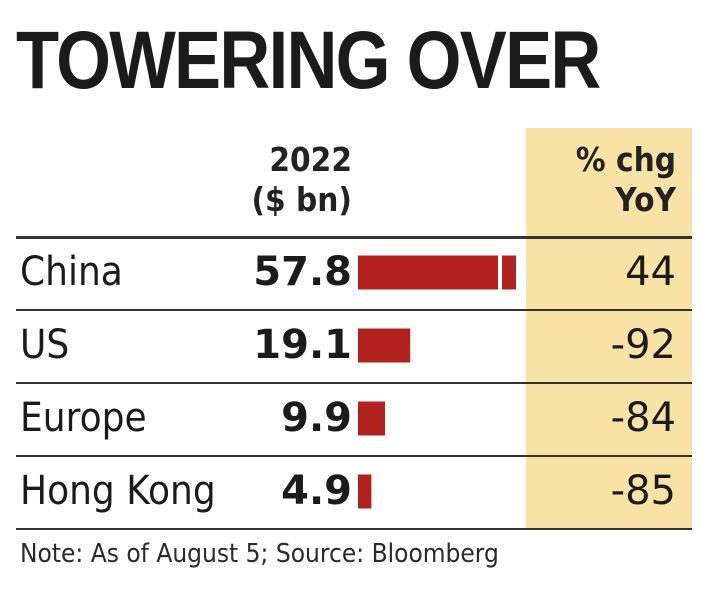 Image resolution: width=718 pixels, height=598 pixels. I want to click on value-column-header: 2022 ($ bn), so click(292, 180).